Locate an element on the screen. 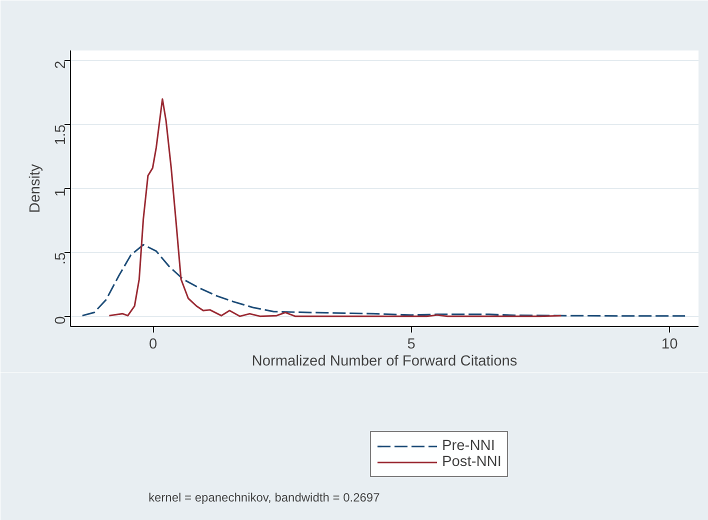 The height and width of the screenshot is (520, 708). y-tick-label: .5 is located at coordinates (61, 258).